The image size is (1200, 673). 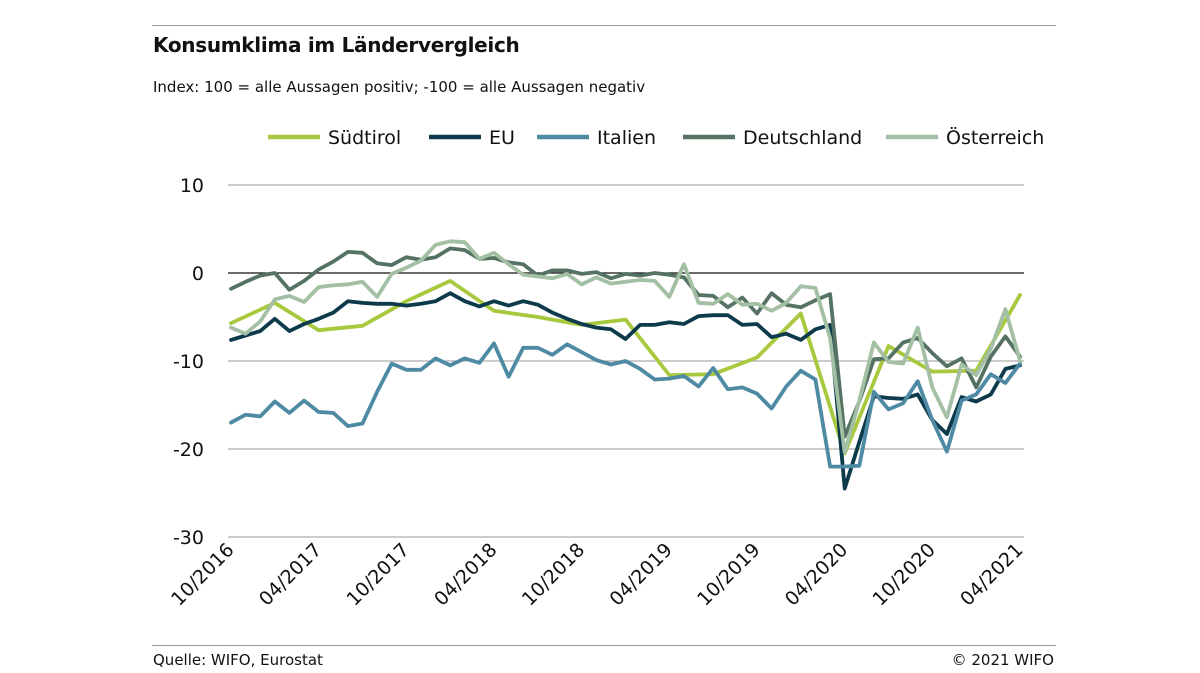 I want to click on chart-title: Konsumklima im Ländervergleich, so click(x=336, y=45).